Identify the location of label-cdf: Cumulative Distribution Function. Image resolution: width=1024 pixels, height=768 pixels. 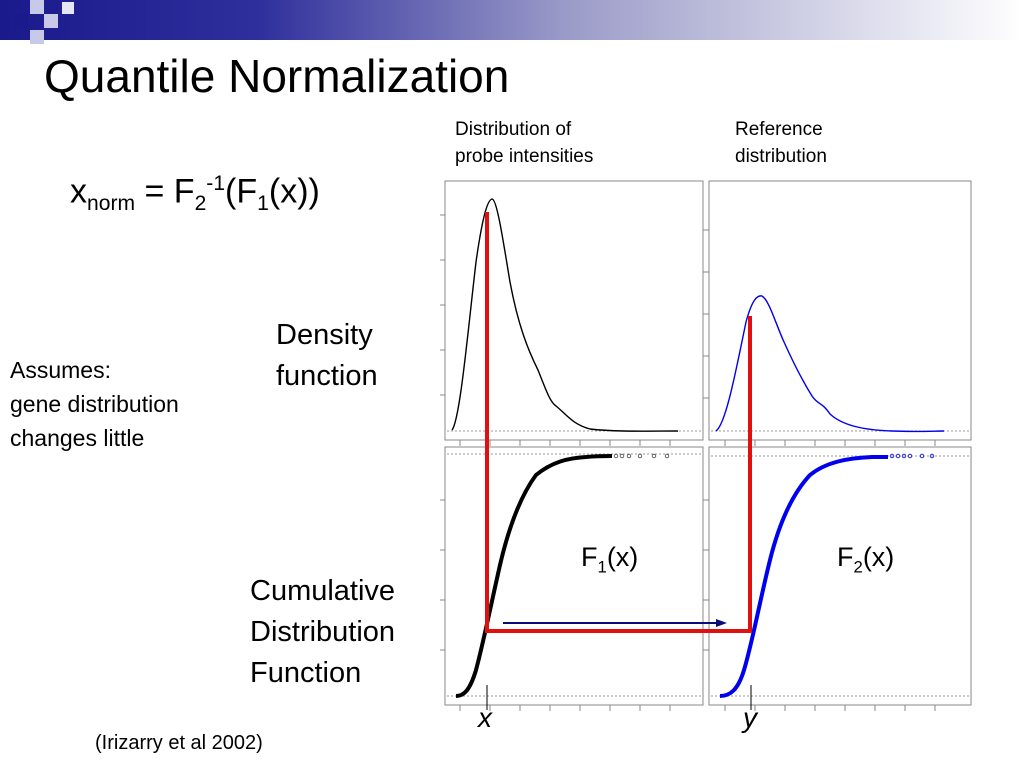
(323, 632).